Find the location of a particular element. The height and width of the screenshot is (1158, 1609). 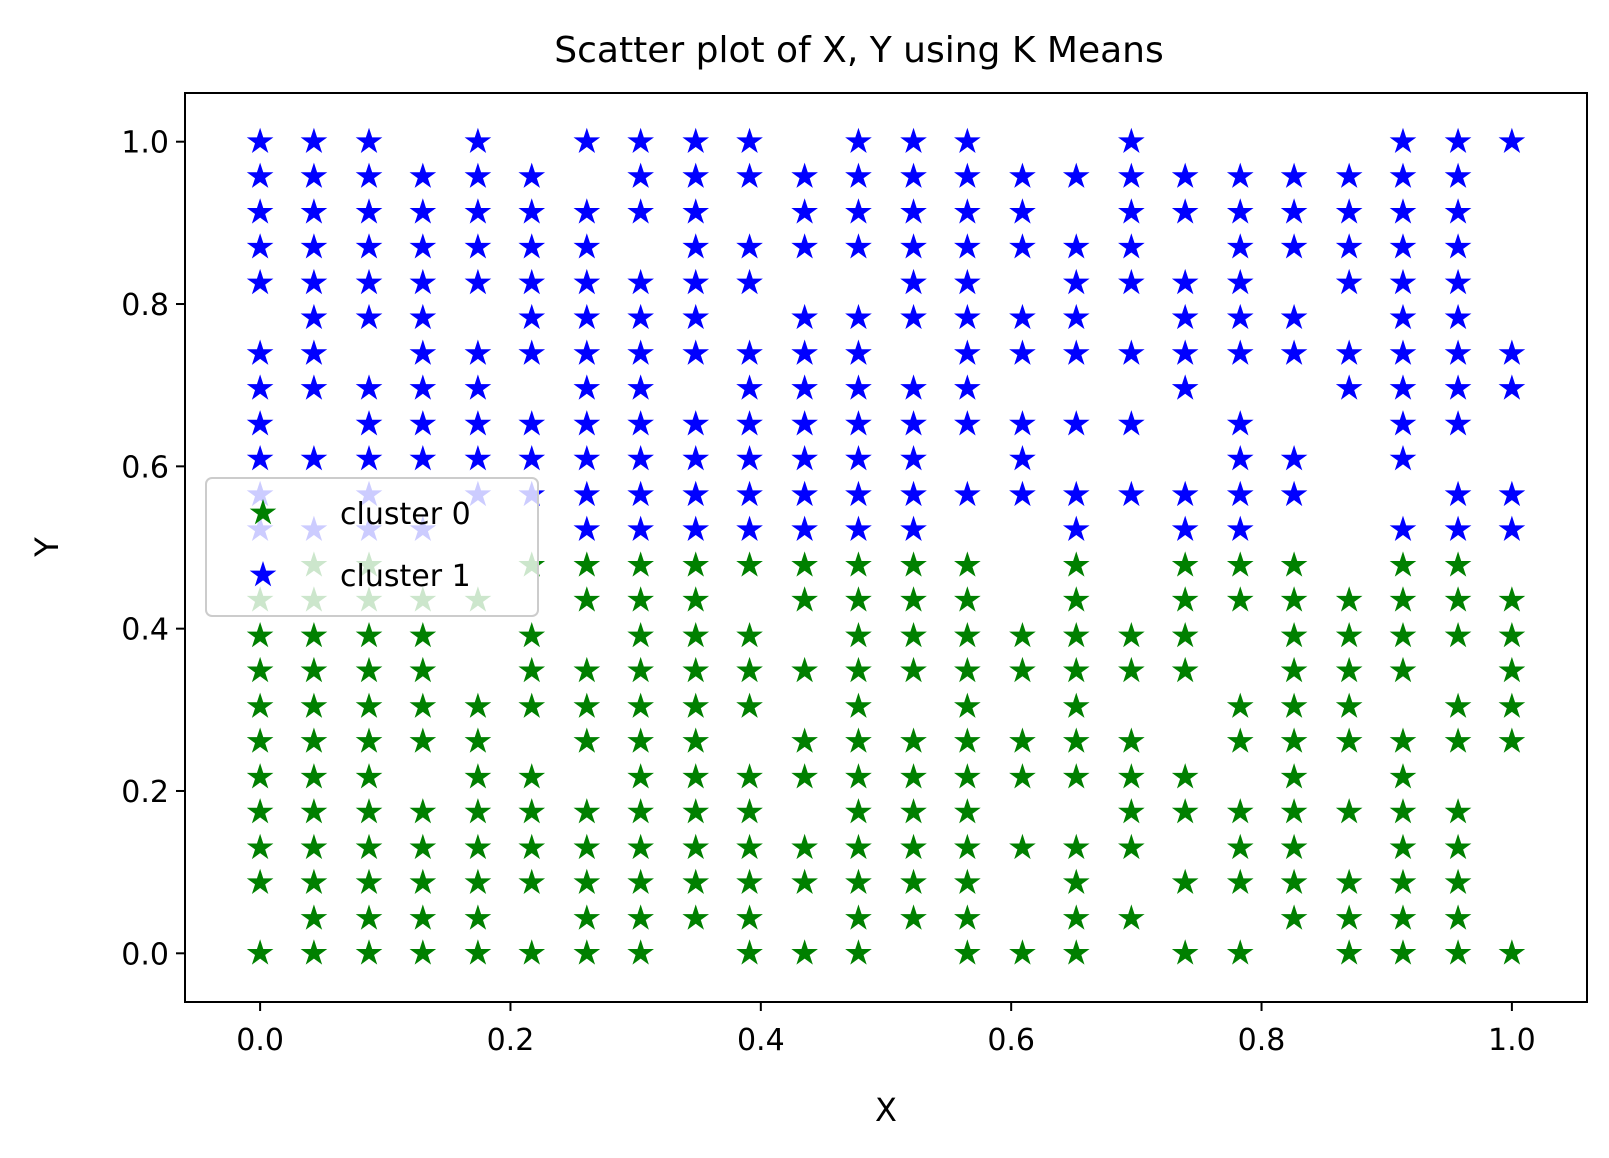

legend-star-icon is located at coordinates (263, 574).